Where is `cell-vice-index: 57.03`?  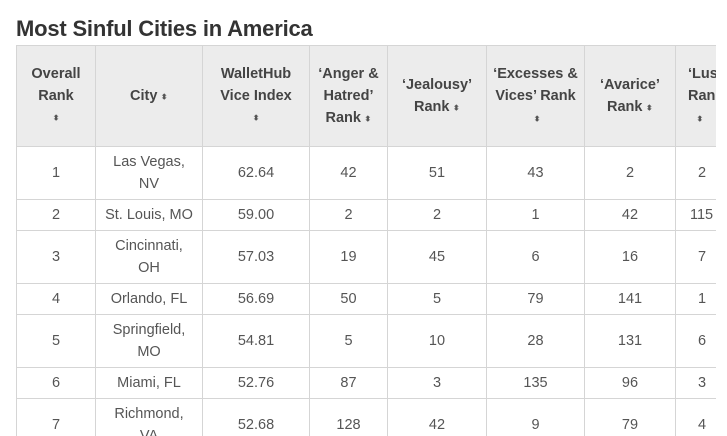
cell-vice-index: 57.03 is located at coordinates (256, 257).